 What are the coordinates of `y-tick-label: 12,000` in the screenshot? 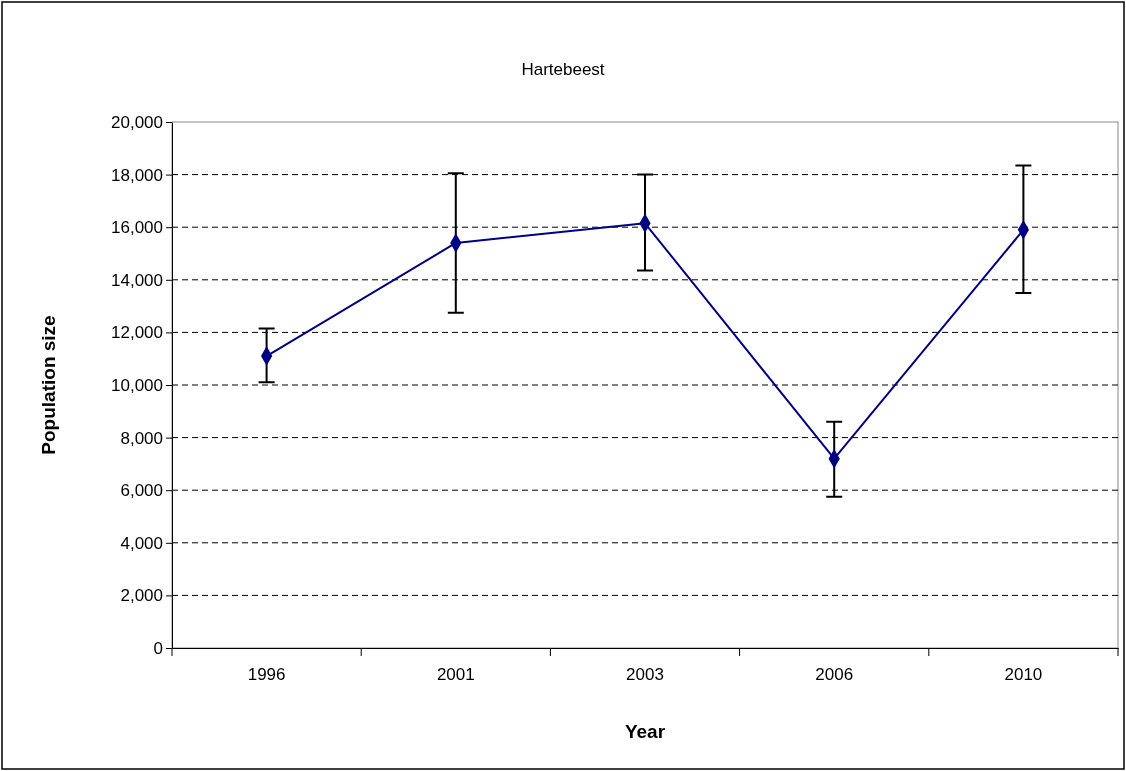 It's located at (137, 333).